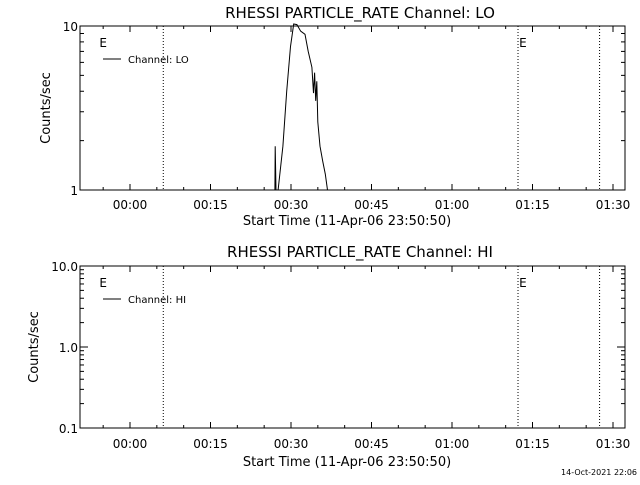  I want to click on y-tick-label: 1.0, so click(68, 348).